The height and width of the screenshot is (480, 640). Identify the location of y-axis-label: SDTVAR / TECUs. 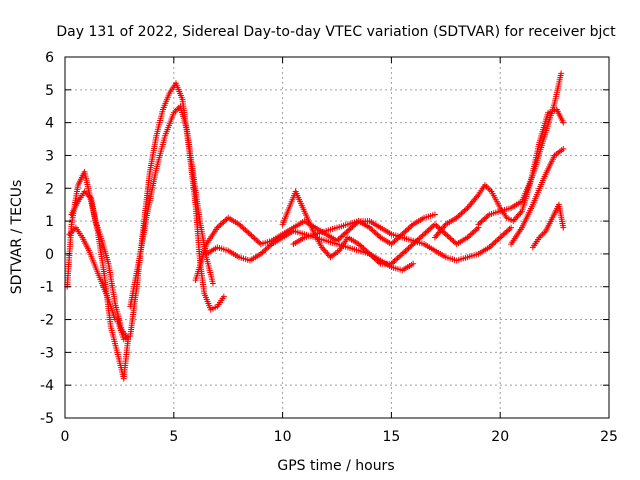
(17, 237).